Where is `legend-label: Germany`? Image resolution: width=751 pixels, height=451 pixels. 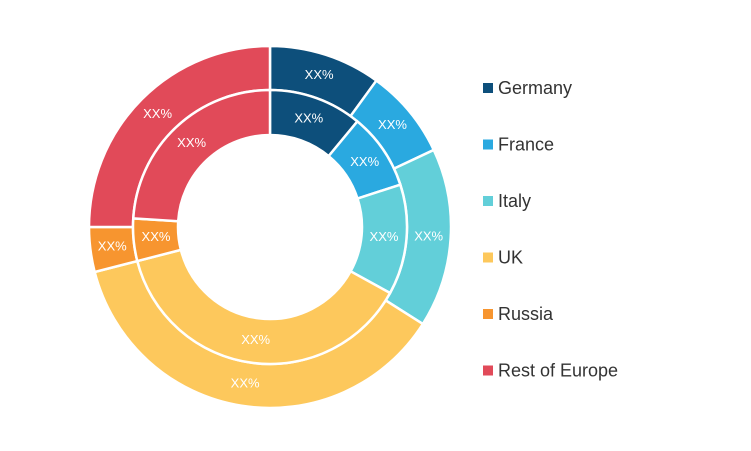 legend-label: Germany is located at coordinates (535, 88).